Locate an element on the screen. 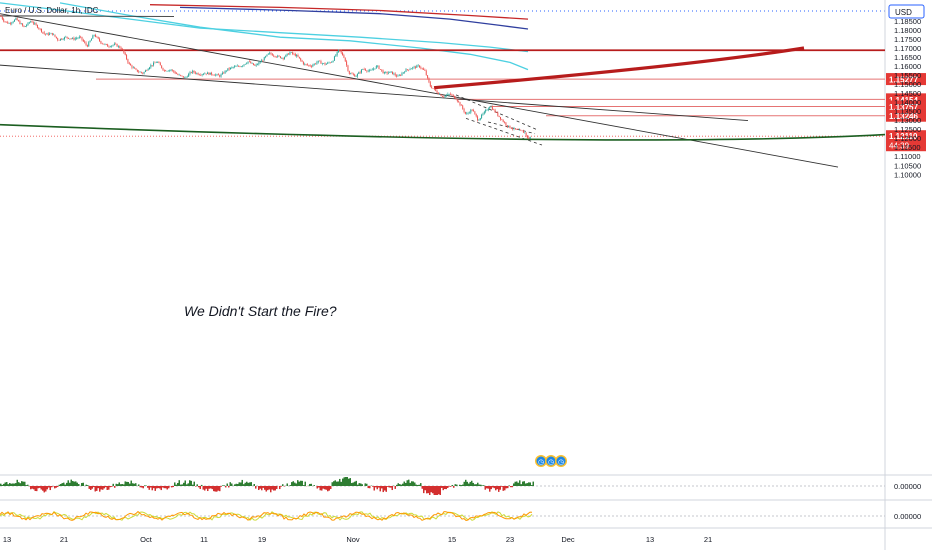 This screenshot has width=932, height=555. currency-button: USD is located at coordinates (906, 11).